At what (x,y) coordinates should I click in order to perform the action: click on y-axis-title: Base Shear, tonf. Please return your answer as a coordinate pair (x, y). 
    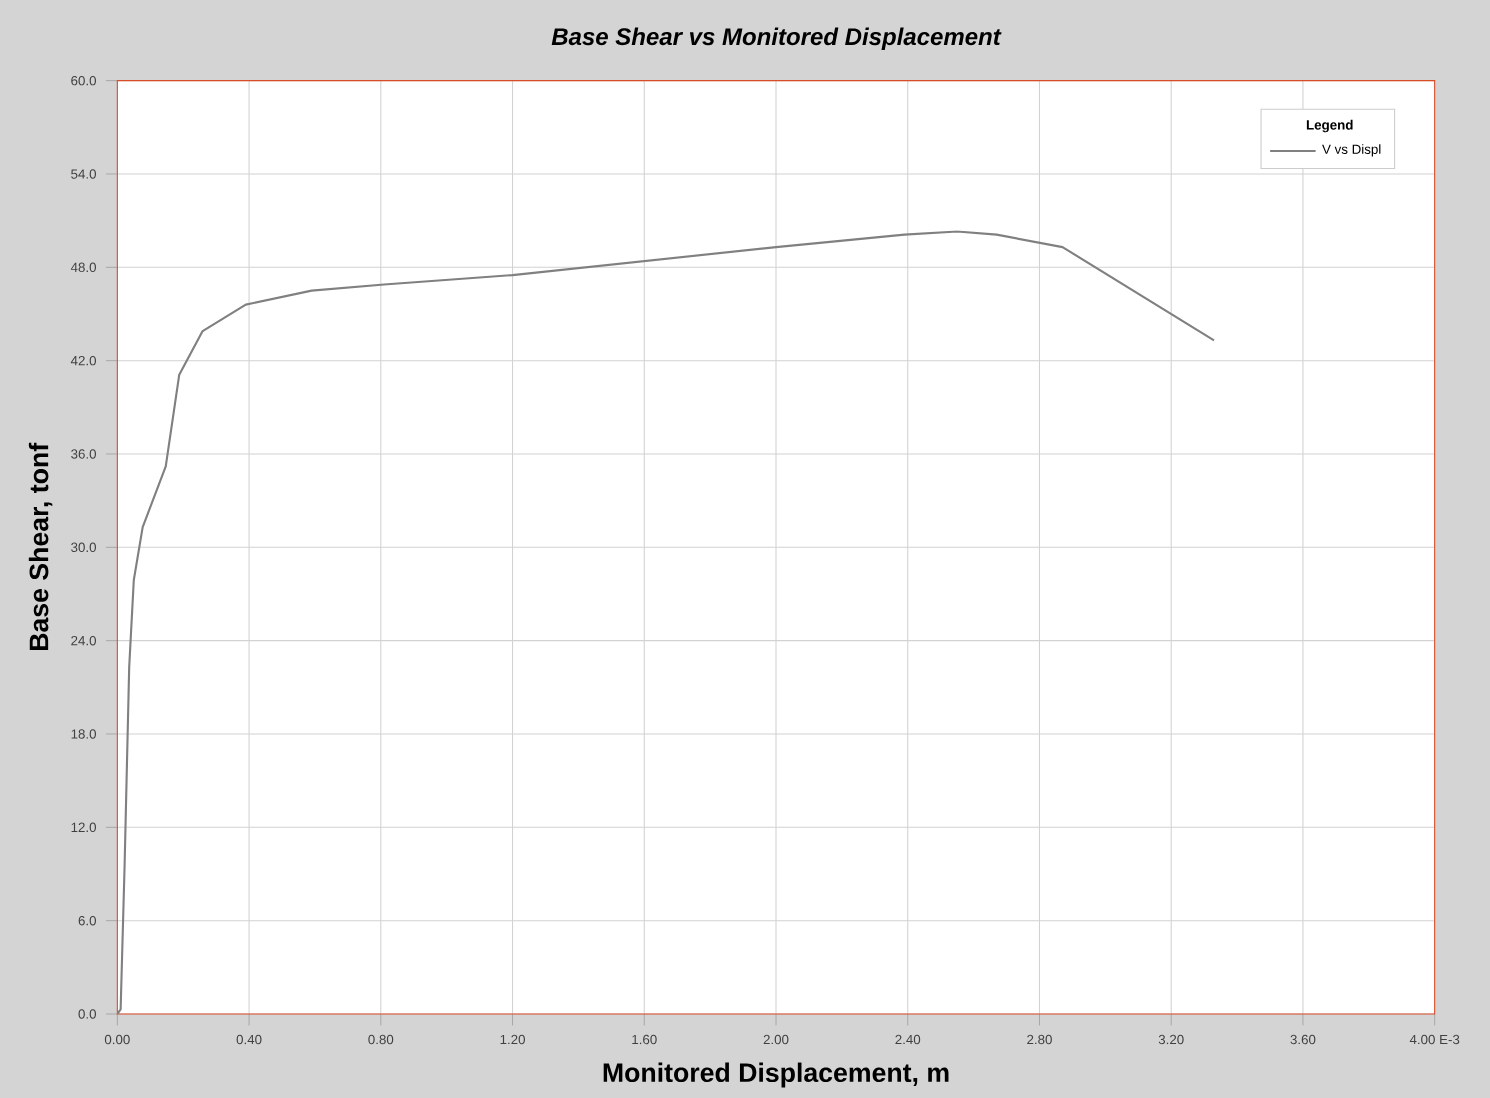
    Looking at the image, I should click on (40, 546).